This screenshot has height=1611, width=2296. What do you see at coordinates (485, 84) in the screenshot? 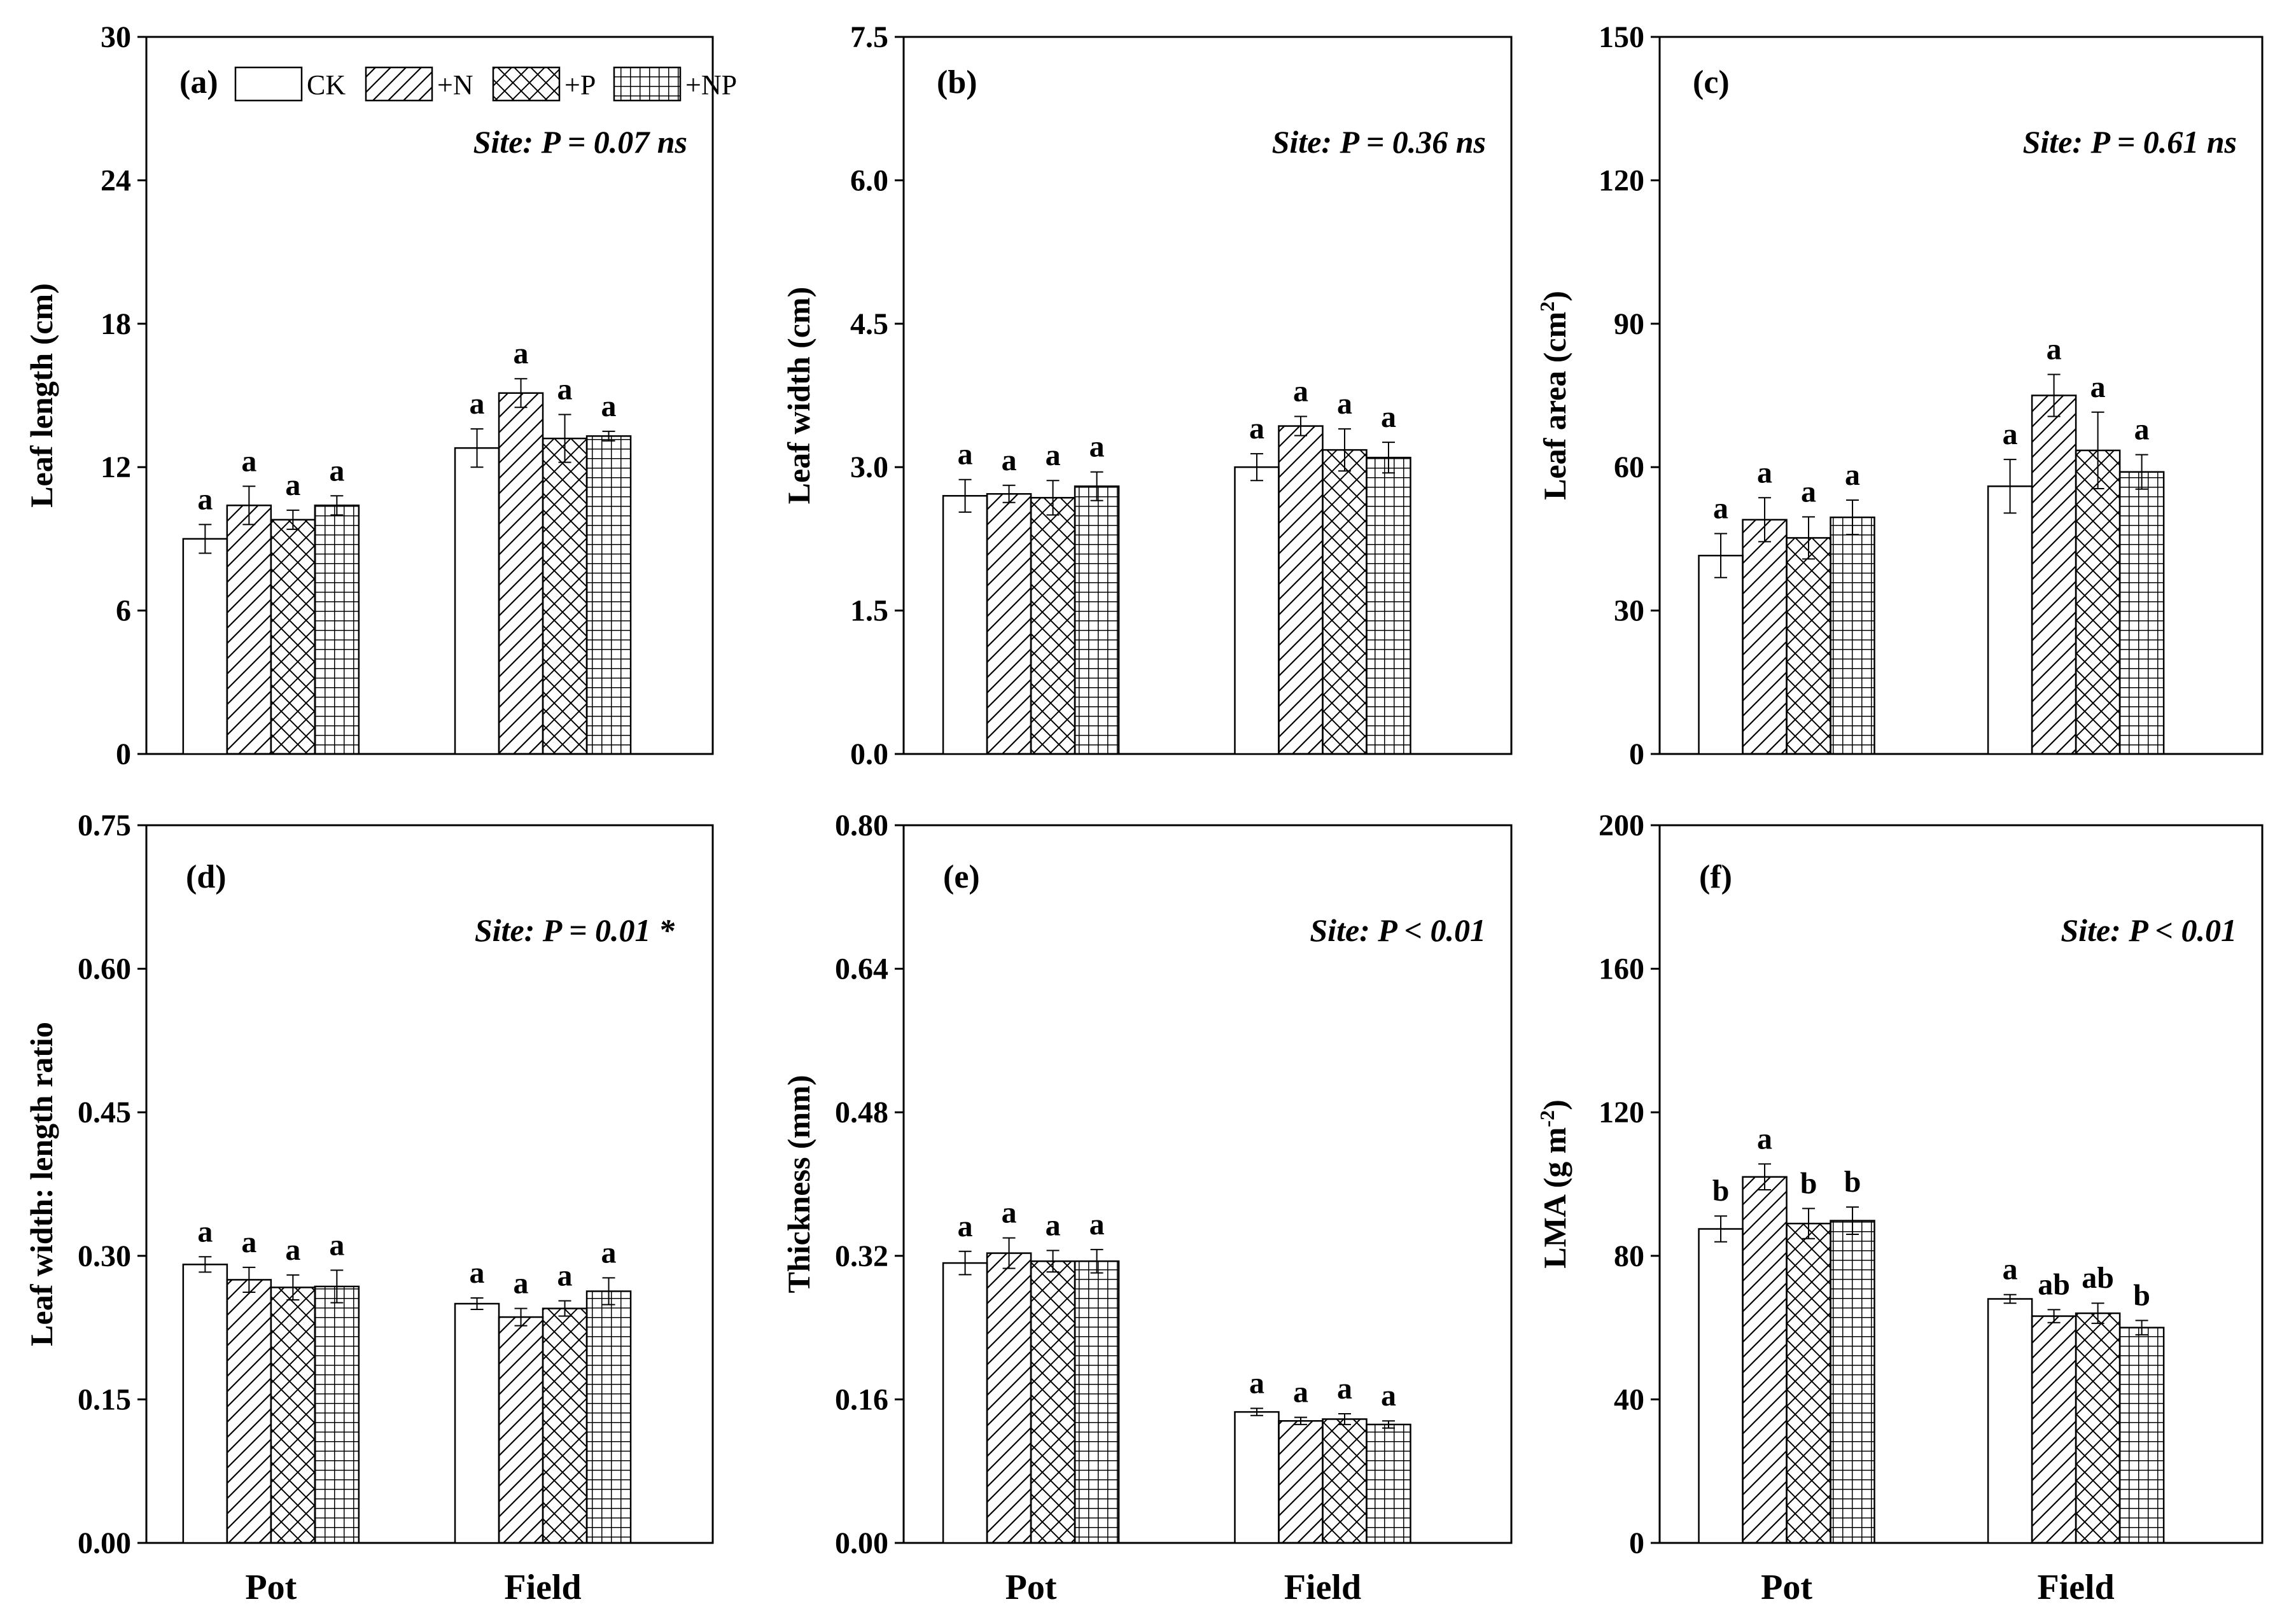
I see `legend: CK +N +P +NP` at bounding box center [485, 84].